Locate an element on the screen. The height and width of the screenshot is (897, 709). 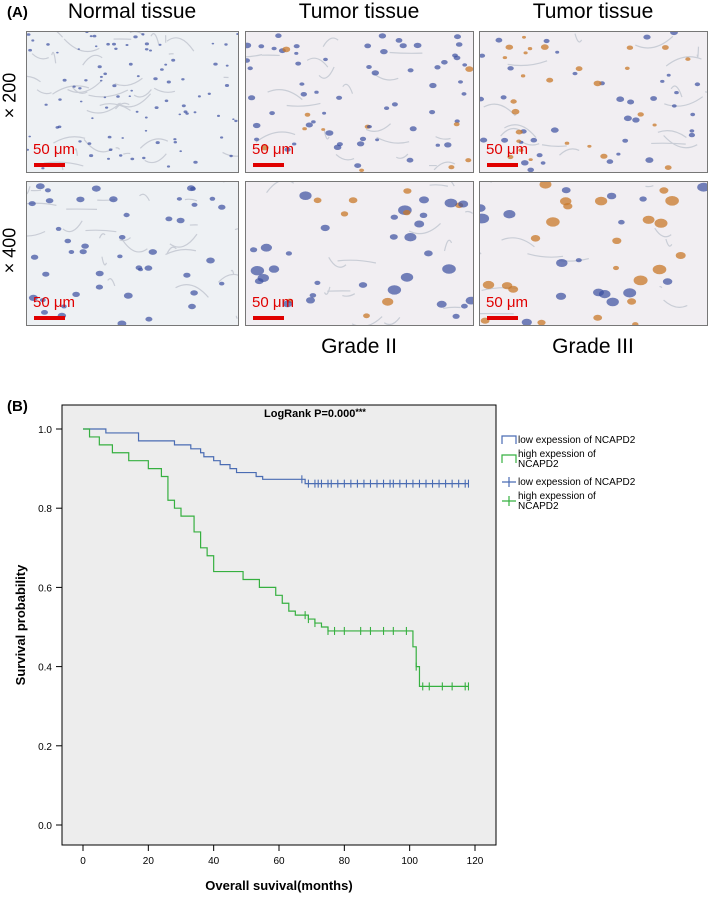
y-tick-label: 0.8 is located at coordinates (45, 509).